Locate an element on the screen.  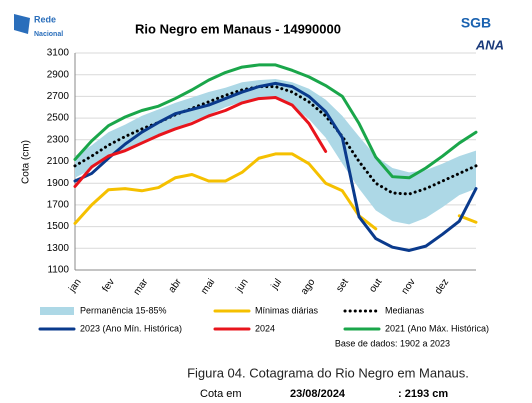
y-tick-label: 2300 is located at coordinates (58, 139).